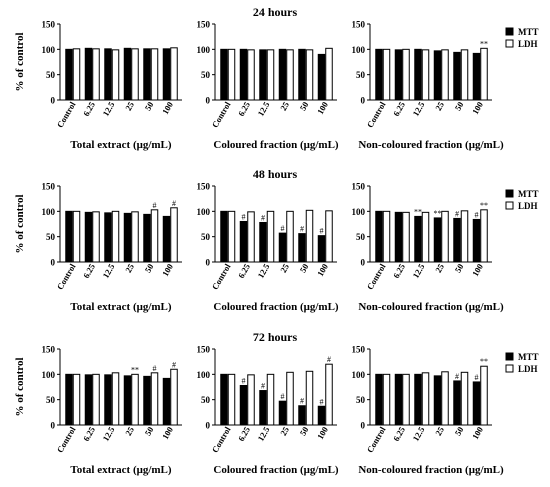 The image size is (550, 487). What do you see at coordinates (275, 12) in the screenshot?
I see `row-title: 24 hours` at bounding box center [275, 12].